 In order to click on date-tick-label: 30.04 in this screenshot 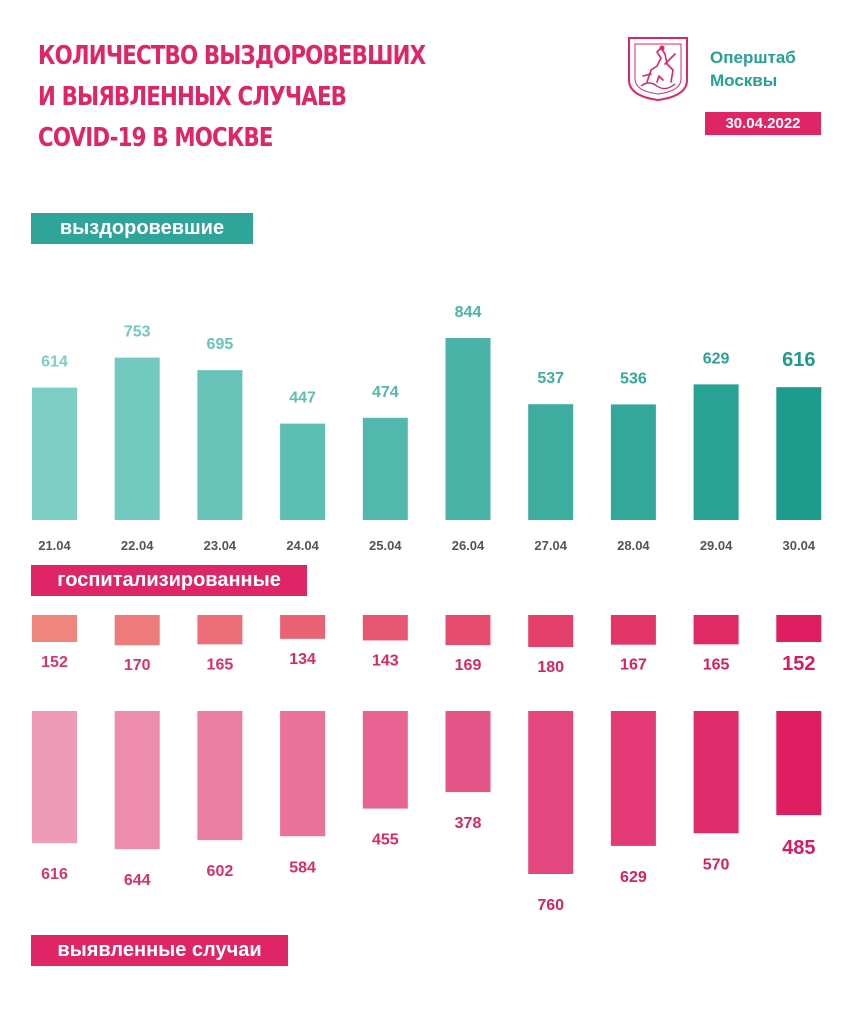, I will do `click(799, 545)`.